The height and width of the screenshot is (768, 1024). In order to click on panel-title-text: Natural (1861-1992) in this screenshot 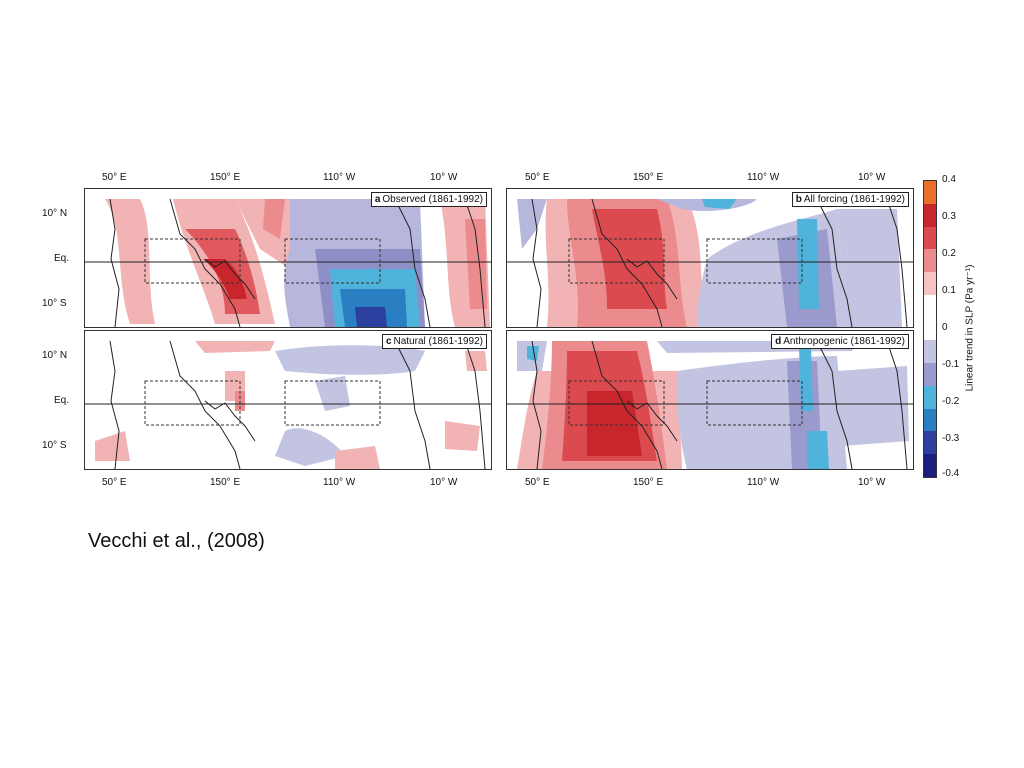, I will do `click(438, 341)`.